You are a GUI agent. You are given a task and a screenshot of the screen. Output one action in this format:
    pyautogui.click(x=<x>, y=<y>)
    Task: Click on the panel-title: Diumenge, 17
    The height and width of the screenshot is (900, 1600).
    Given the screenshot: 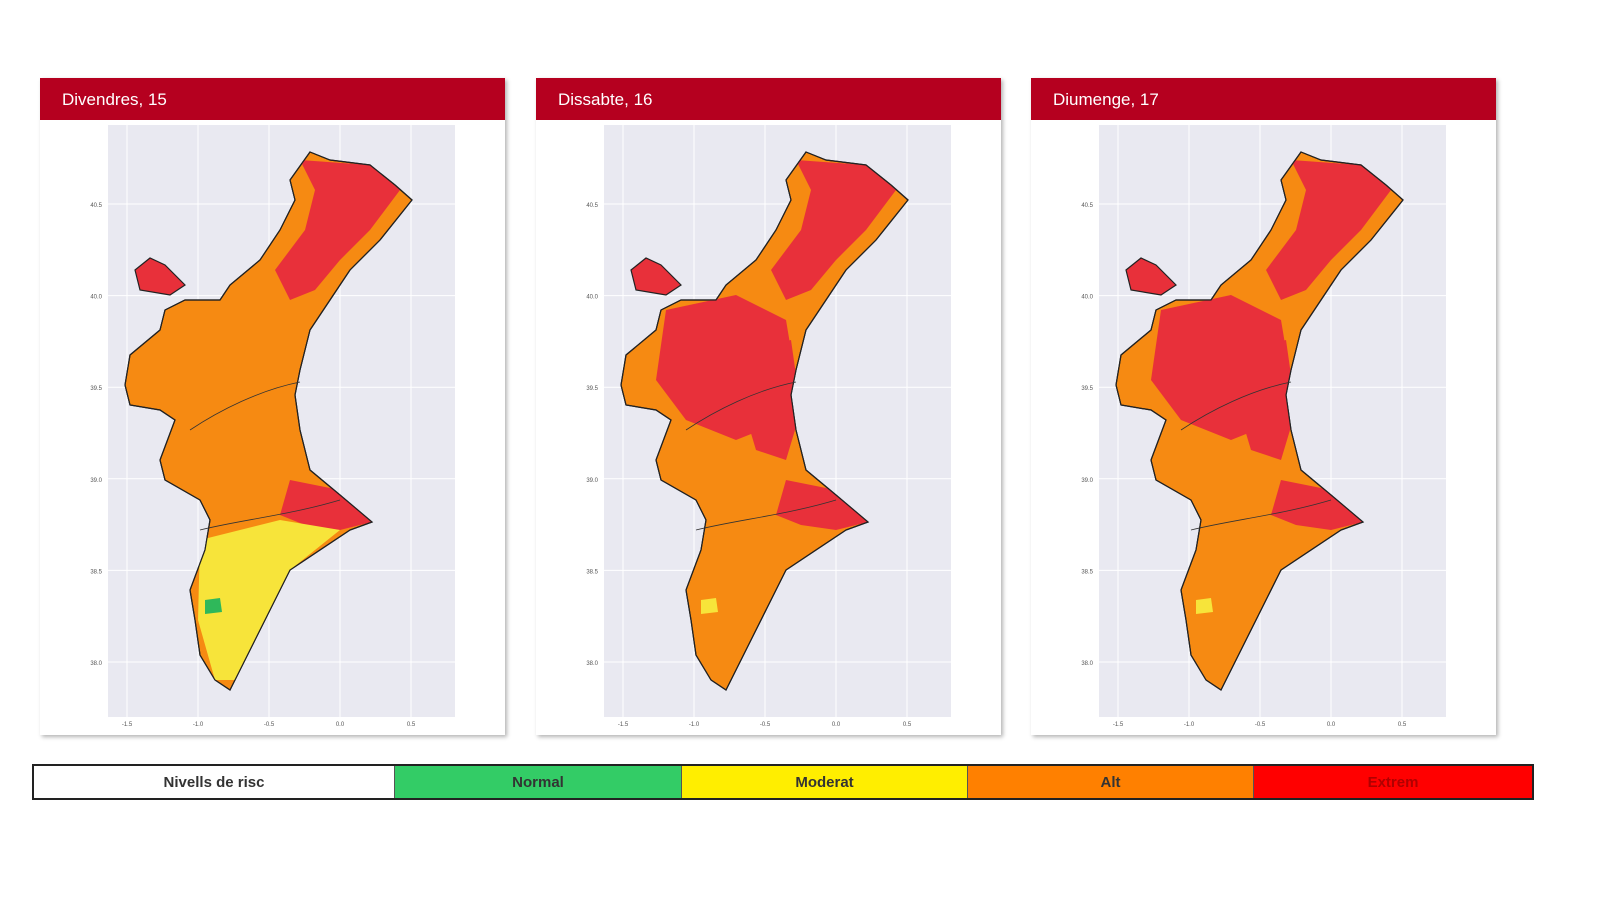 What is the action you would take?
    pyautogui.click(x=1263, y=99)
    